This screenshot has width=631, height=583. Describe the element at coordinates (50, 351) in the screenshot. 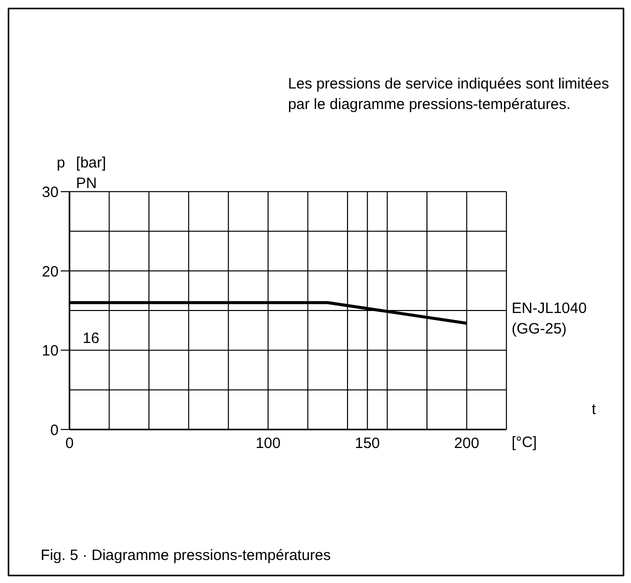

I see `y-tick-label: 10` at that location.